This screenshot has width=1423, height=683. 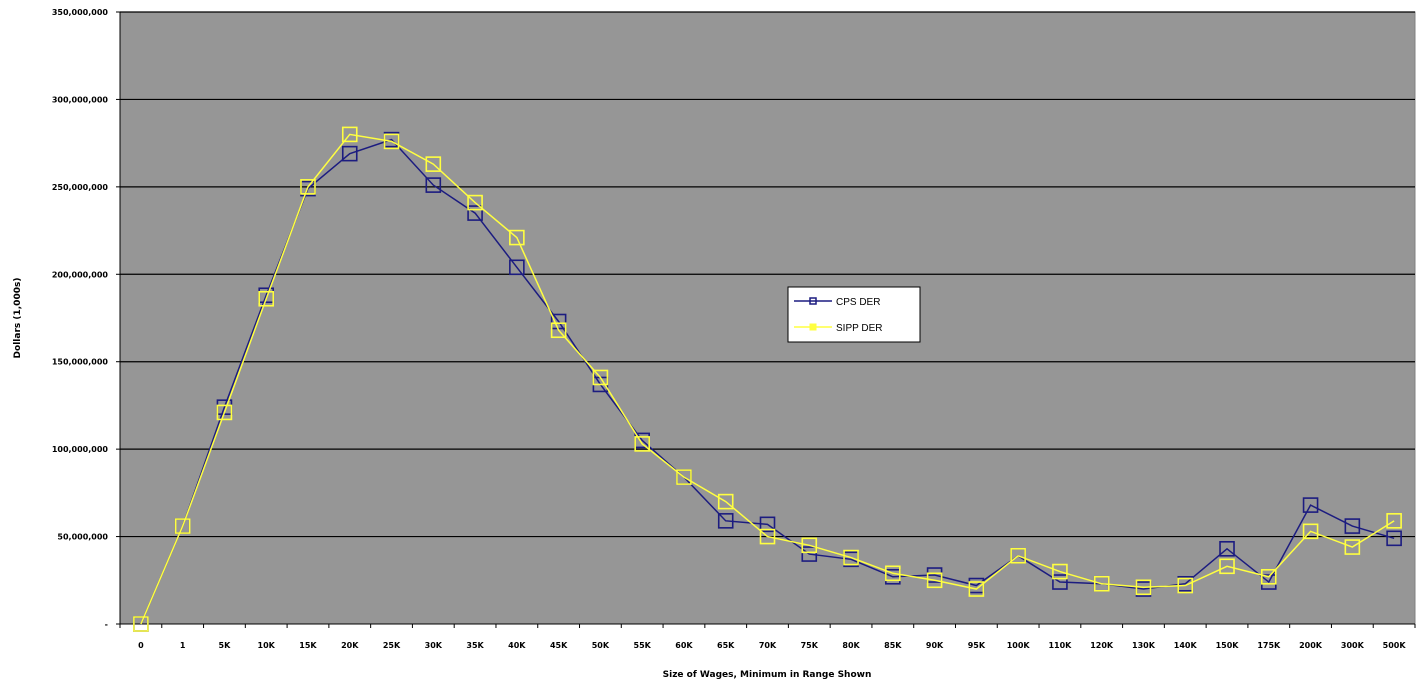 What do you see at coordinates (80, 362) in the screenshot?
I see `y-tick-label: 150,000,000` at bounding box center [80, 362].